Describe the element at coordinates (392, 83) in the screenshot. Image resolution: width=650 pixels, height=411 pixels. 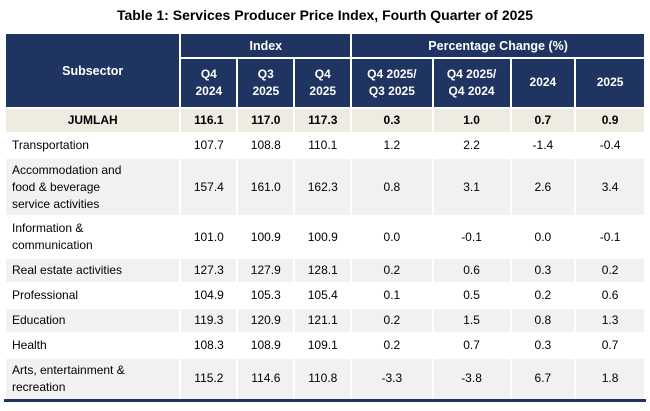
I see `header-q4-2025-vs-q3-2025: Q4 2025/ Q3 2025` at that location.